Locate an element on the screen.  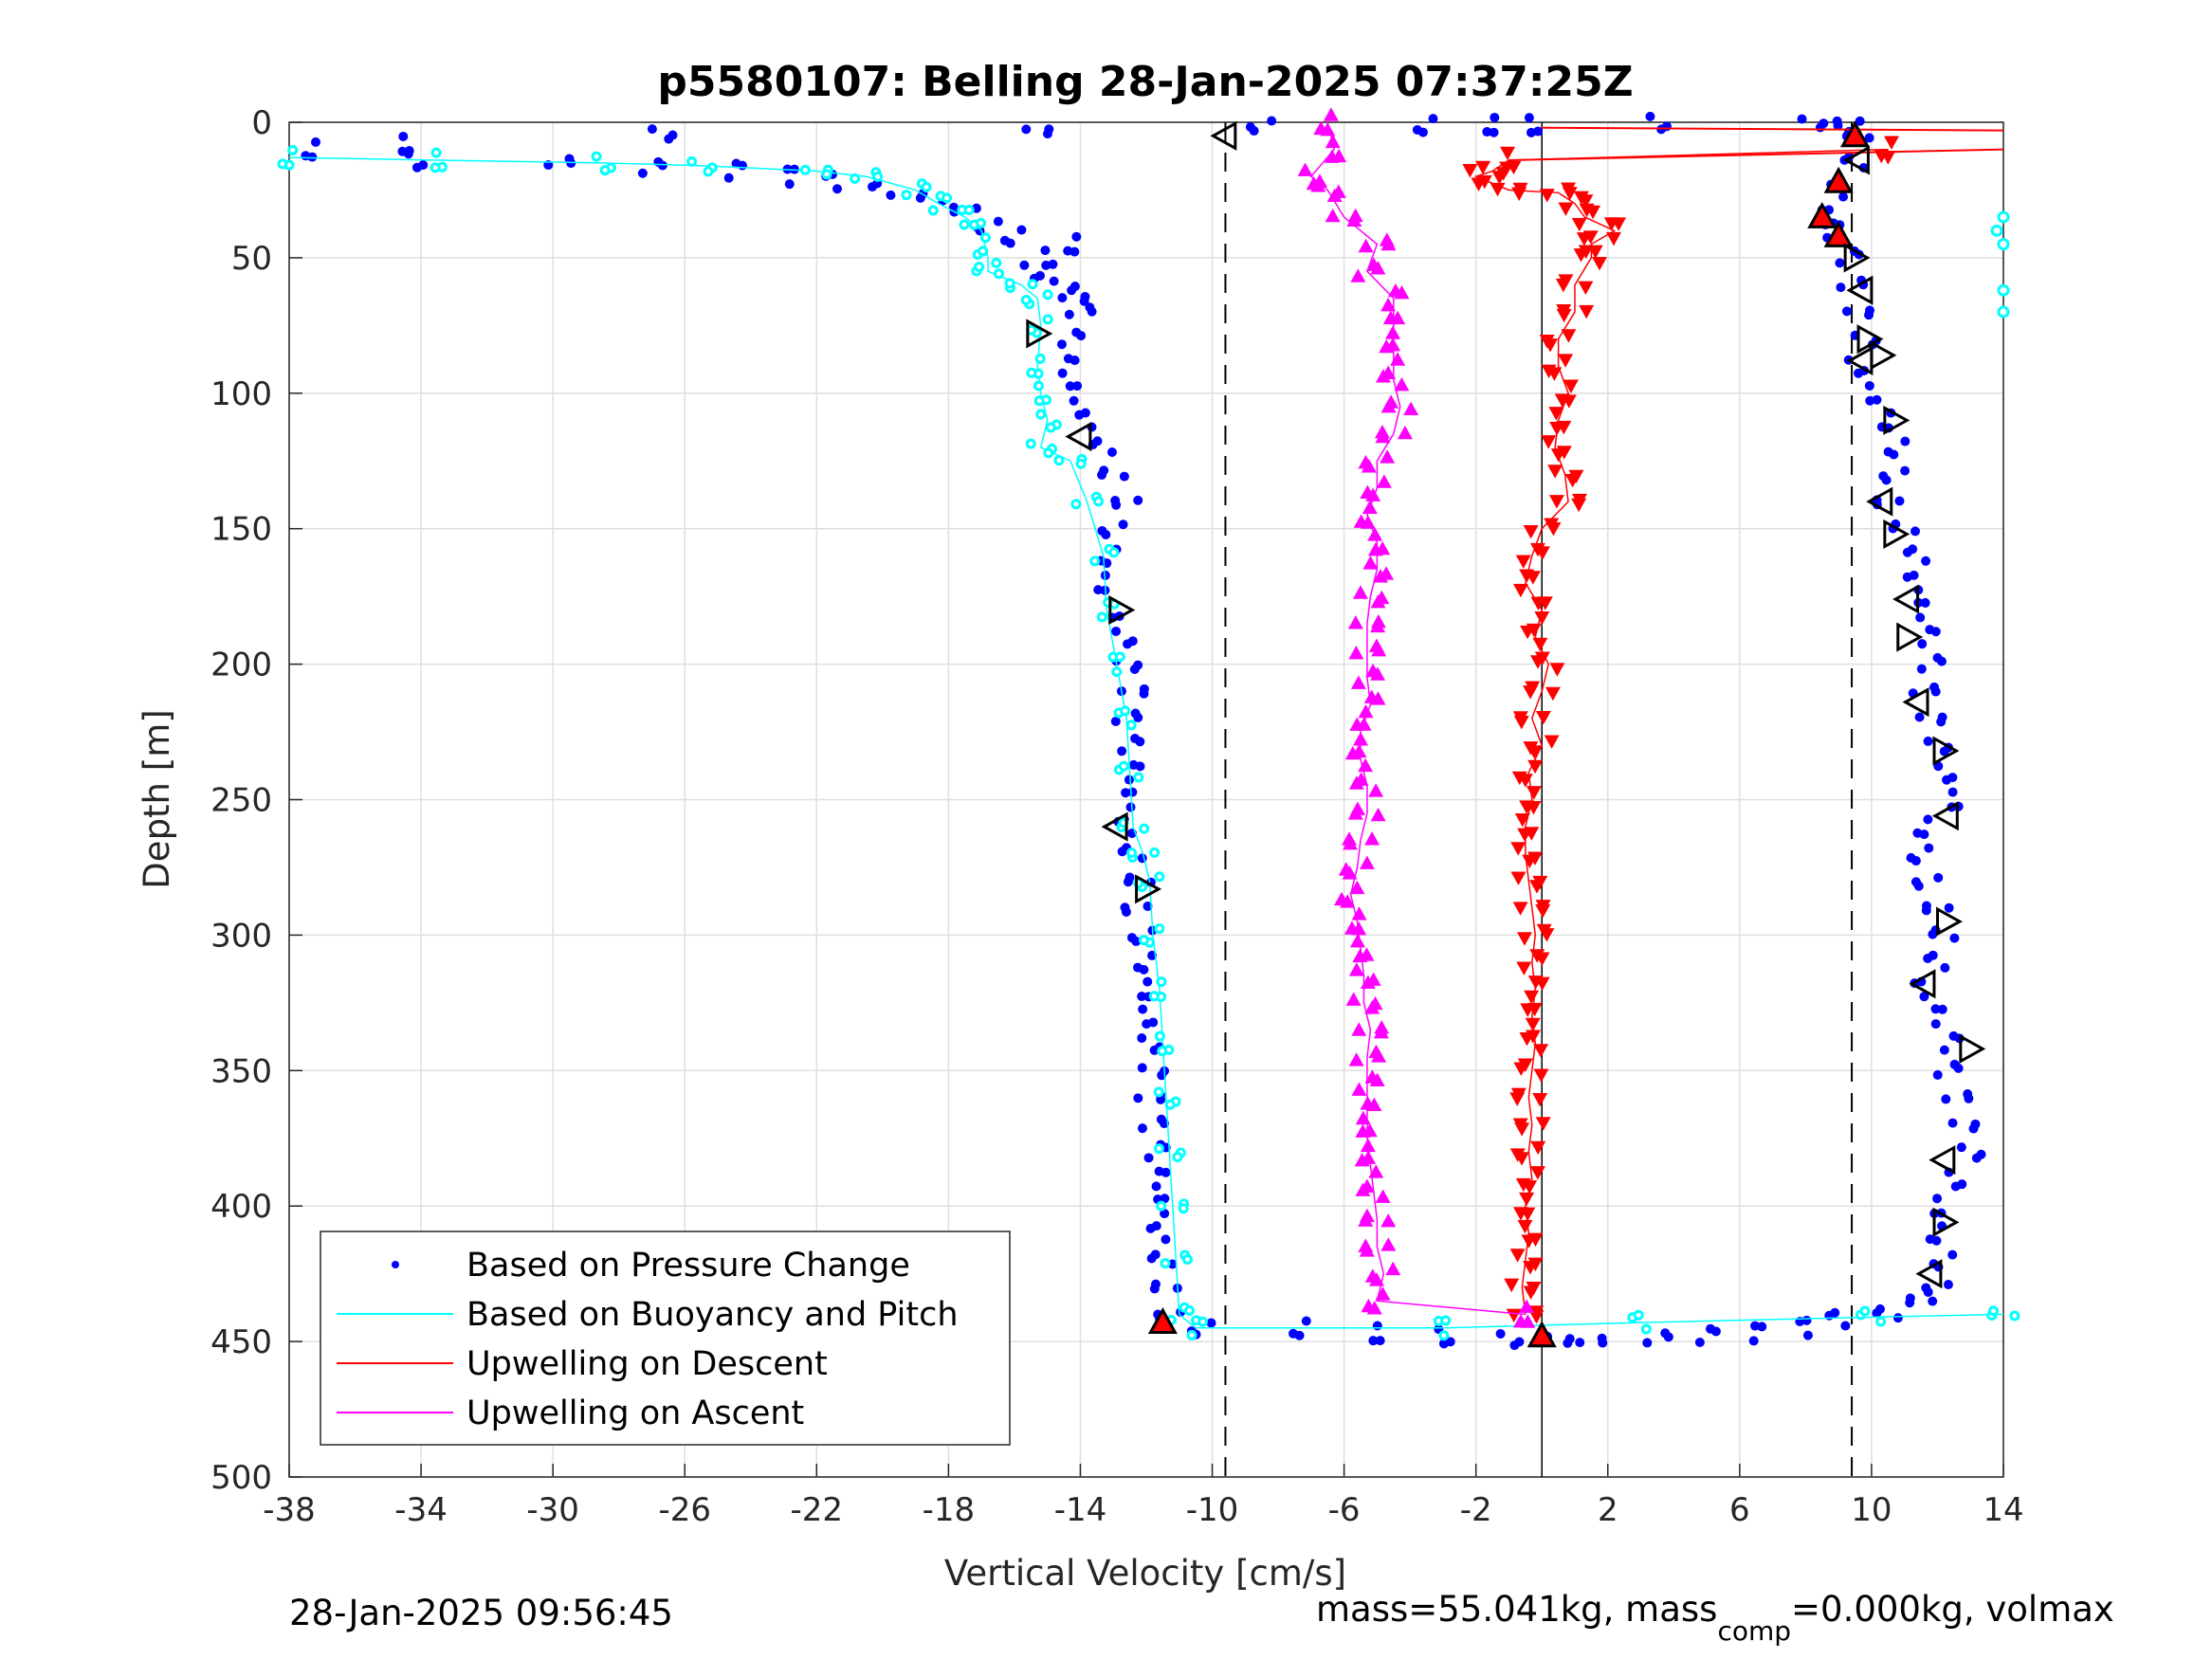
x-tick-label: -34 is located at coordinates (421, 1510).